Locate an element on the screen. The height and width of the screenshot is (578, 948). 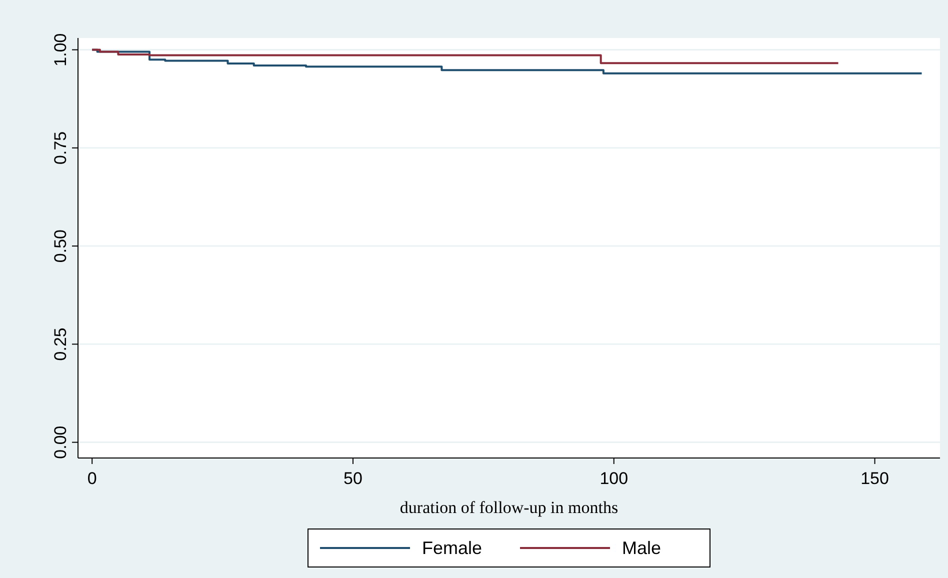
x-tick-label: 150 is located at coordinates (874, 478).